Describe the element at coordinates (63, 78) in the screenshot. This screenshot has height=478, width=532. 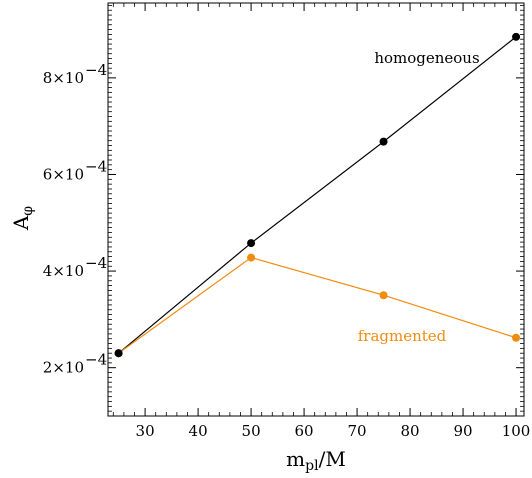
I see `y-tick-label: 8×10` at that location.